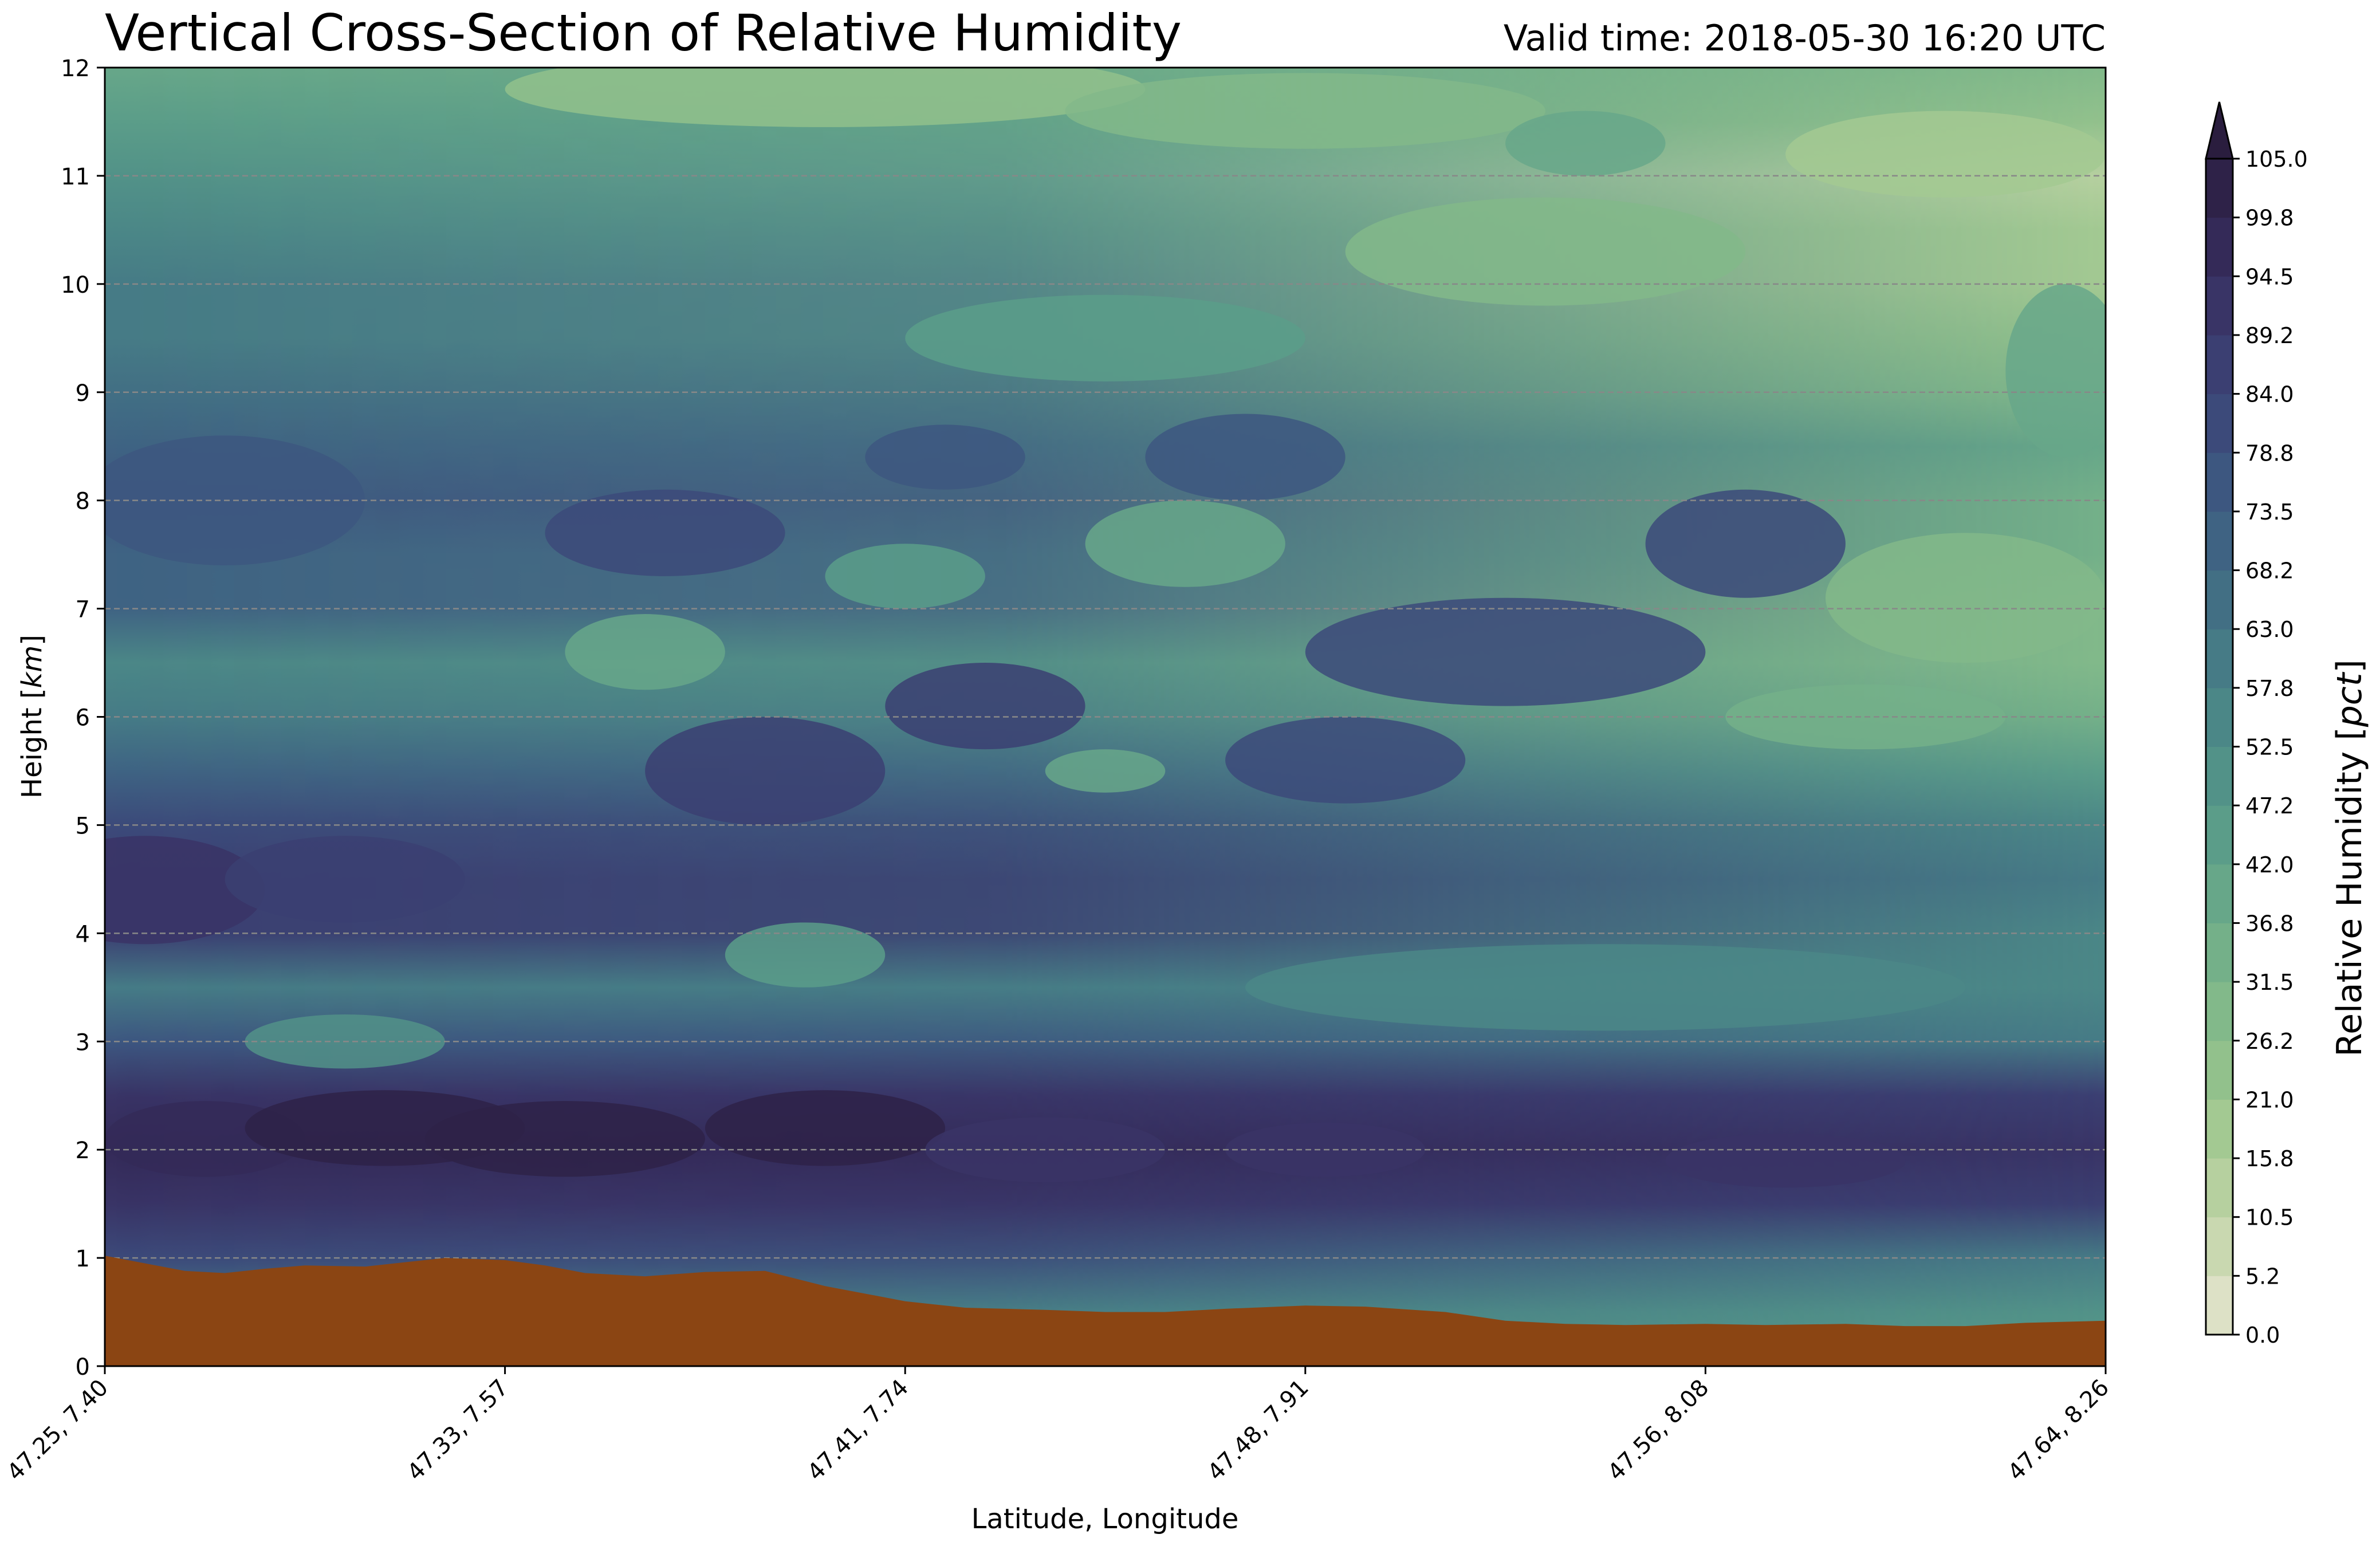 The width and height of the screenshot is (2380, 1550). I want to click on colorbar-tick-label: 89.2, so click(2269, 335).